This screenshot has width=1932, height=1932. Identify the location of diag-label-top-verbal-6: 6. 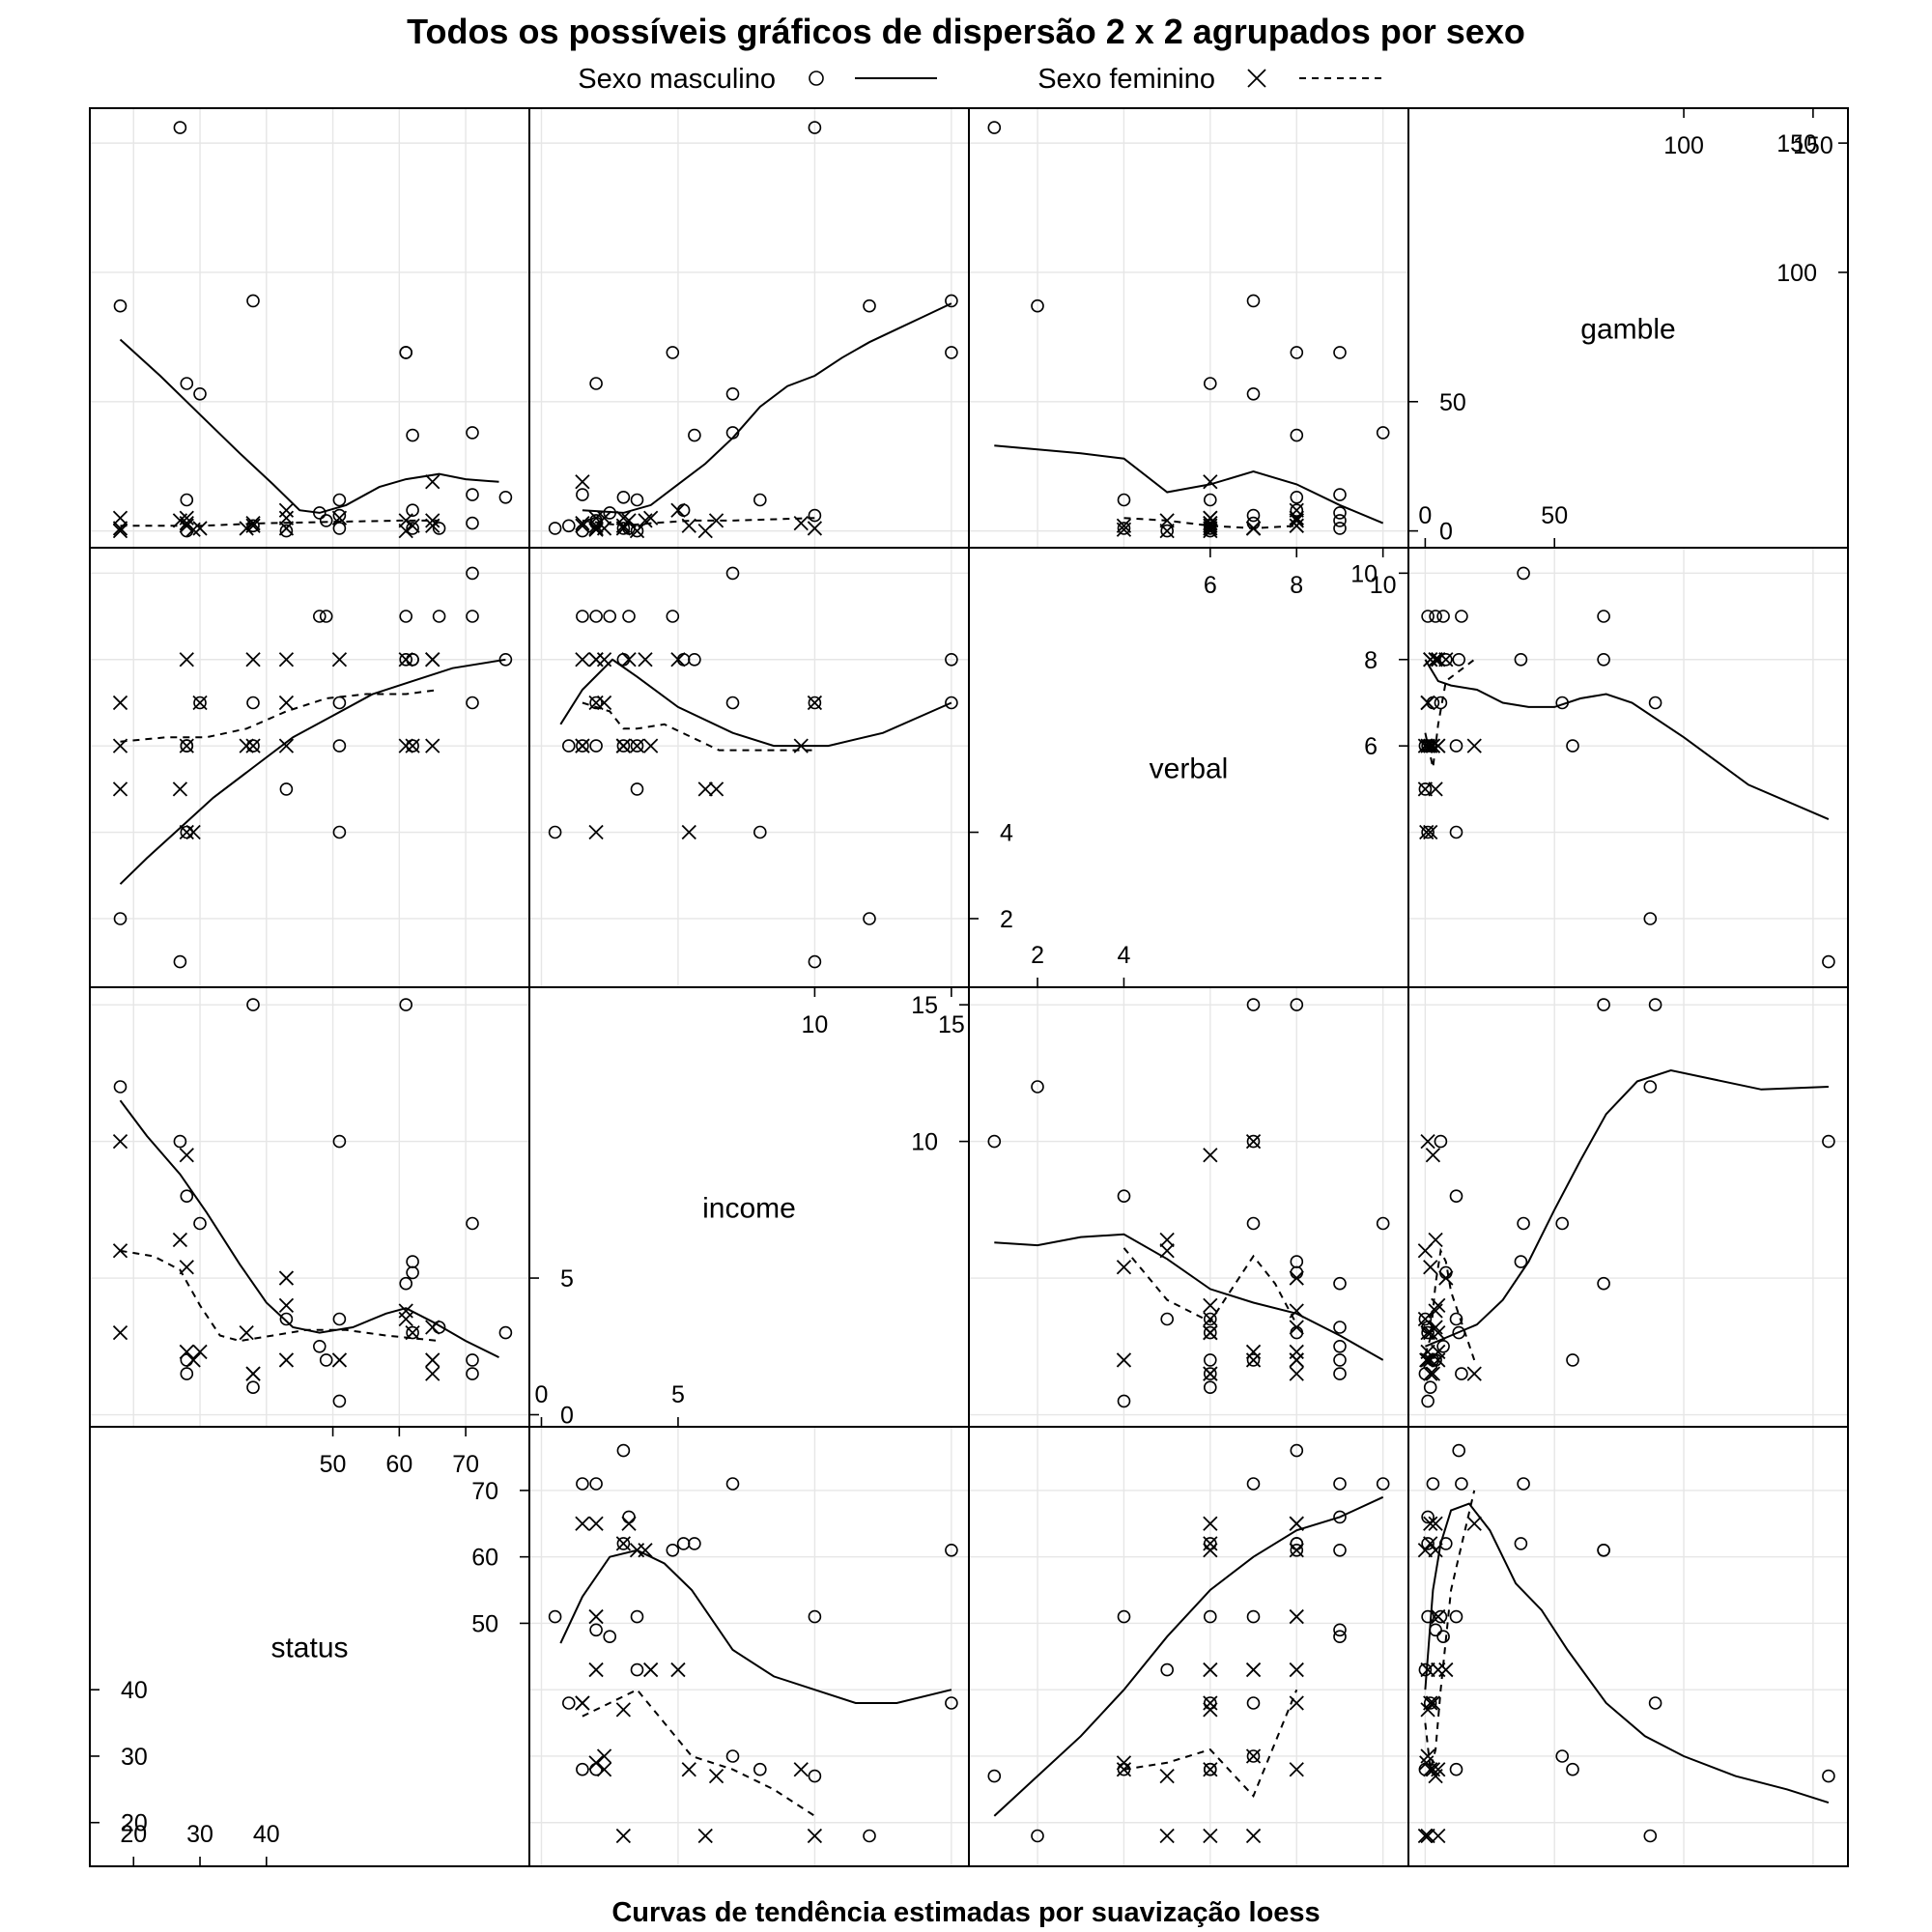
(1210, 585).